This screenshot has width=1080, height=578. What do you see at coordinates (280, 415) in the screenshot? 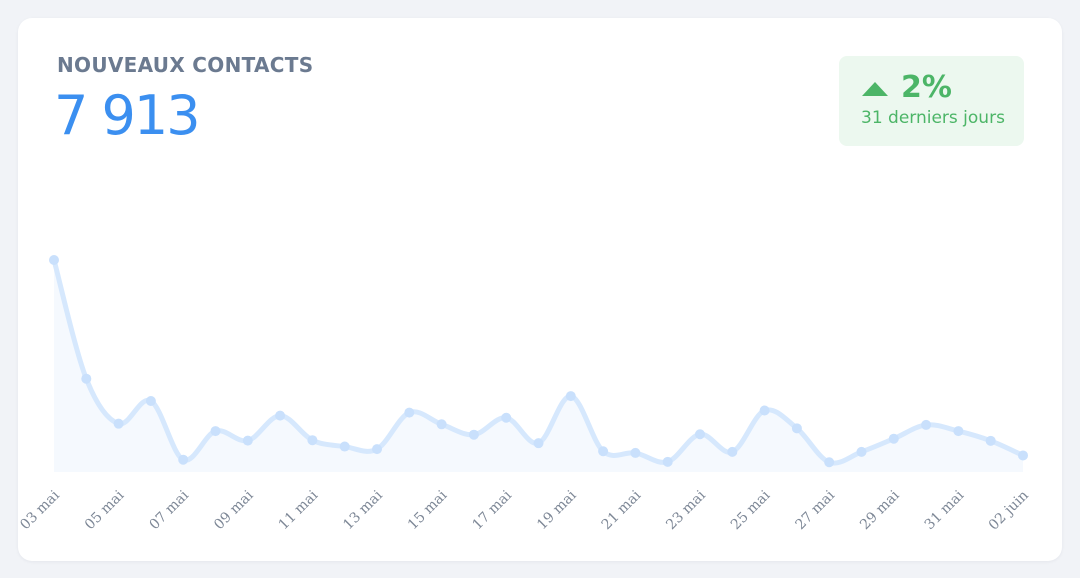
I see `data-point-10-mai` at bounding box center [280, 415].